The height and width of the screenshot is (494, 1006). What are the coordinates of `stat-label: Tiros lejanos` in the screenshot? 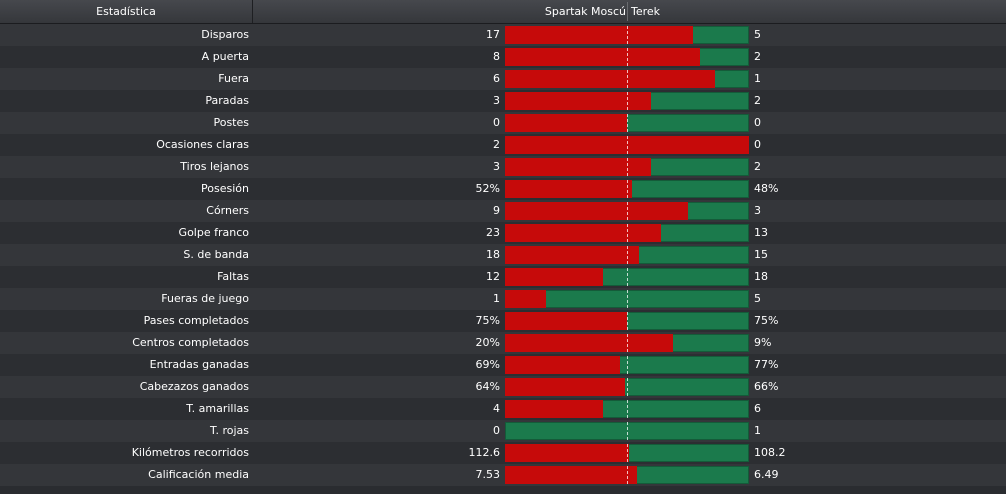 It's located at (214, 166).